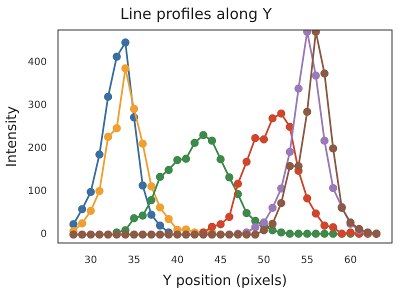  Describe the element at coordinates (37, 62) in the screenshot. I see `y-tick-label: 400` at that location.